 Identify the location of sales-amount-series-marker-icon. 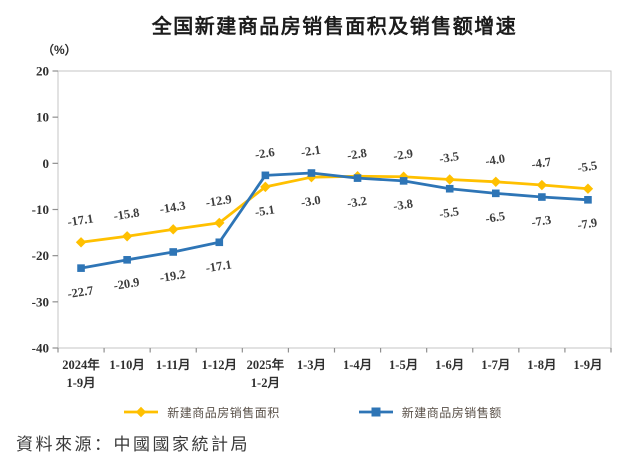
(375, 412).